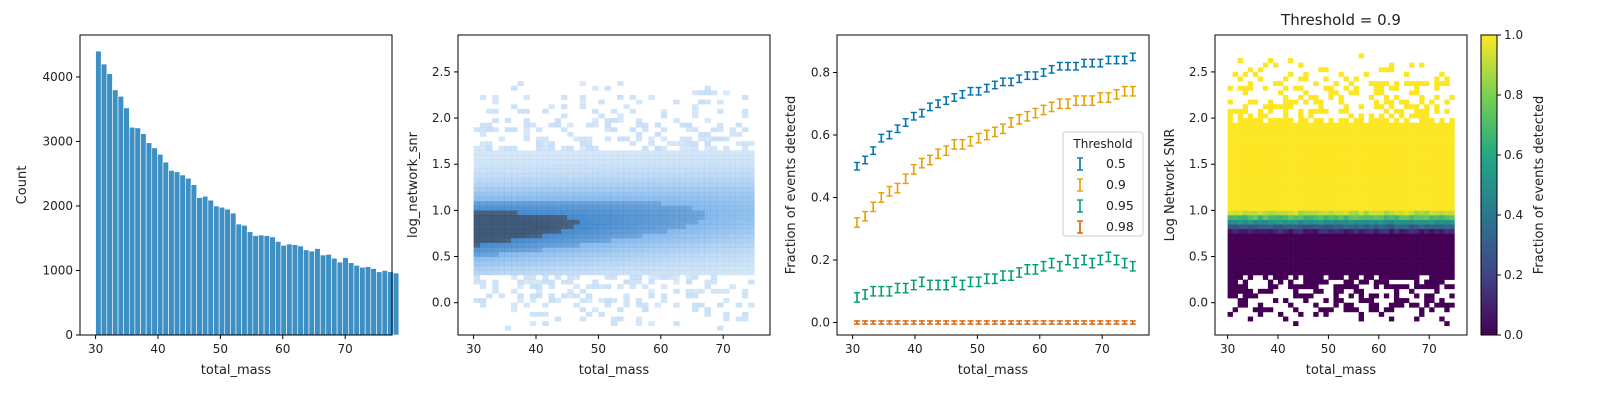 This screenshot has width=1600, height=404. What do you see at coordinates (379, 303) in the screenshot?
I see `histogram-bar` at bounding box center [379, 303].